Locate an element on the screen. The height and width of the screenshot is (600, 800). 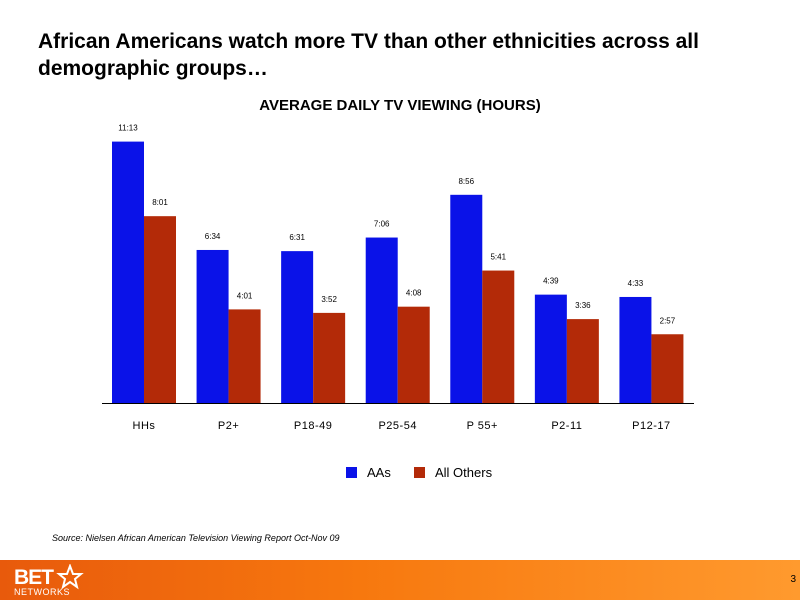
x-tick-label-1: P2+ is located at coordinates (228, 426).